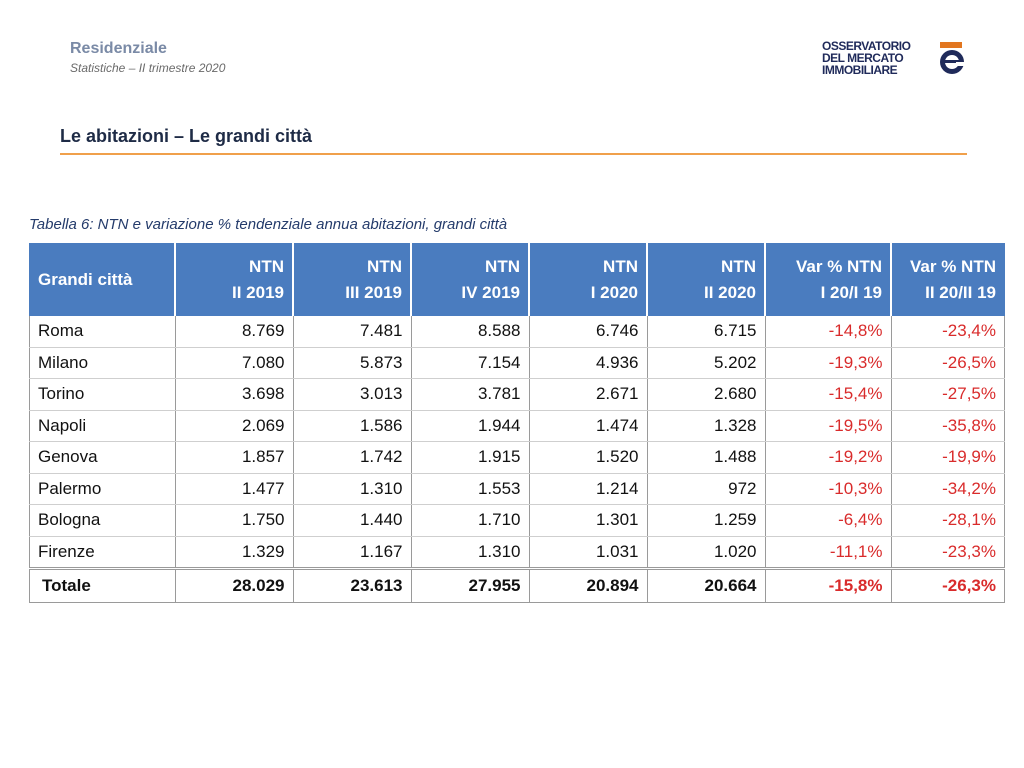 This screenshot has width=1024, height=768. Describe the element at coordinates (828, 489) in the screenshot. I see `variation-cell: -10,3%` at that location.